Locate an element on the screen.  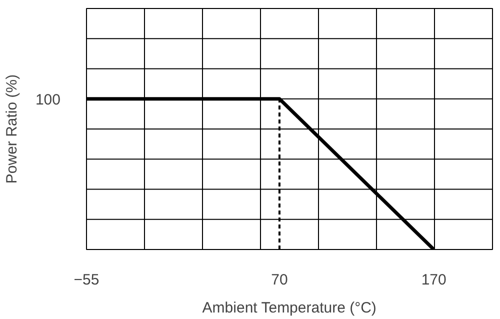
x-tick-label: 170 is located at coordinates (433, 280).